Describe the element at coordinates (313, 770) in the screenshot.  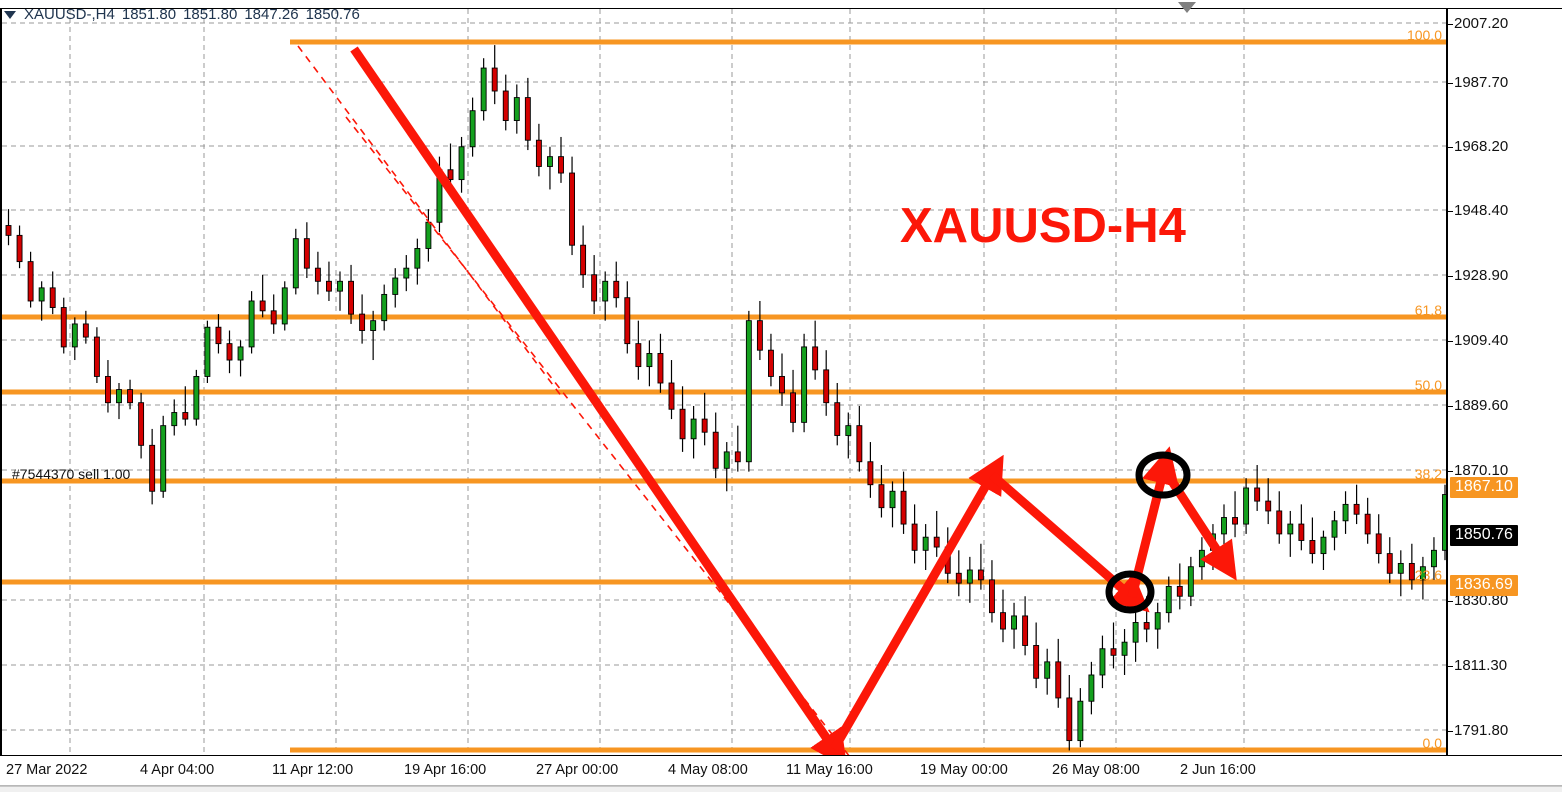
I see `time-tick-label: 11 Apr 12:00` at that location.